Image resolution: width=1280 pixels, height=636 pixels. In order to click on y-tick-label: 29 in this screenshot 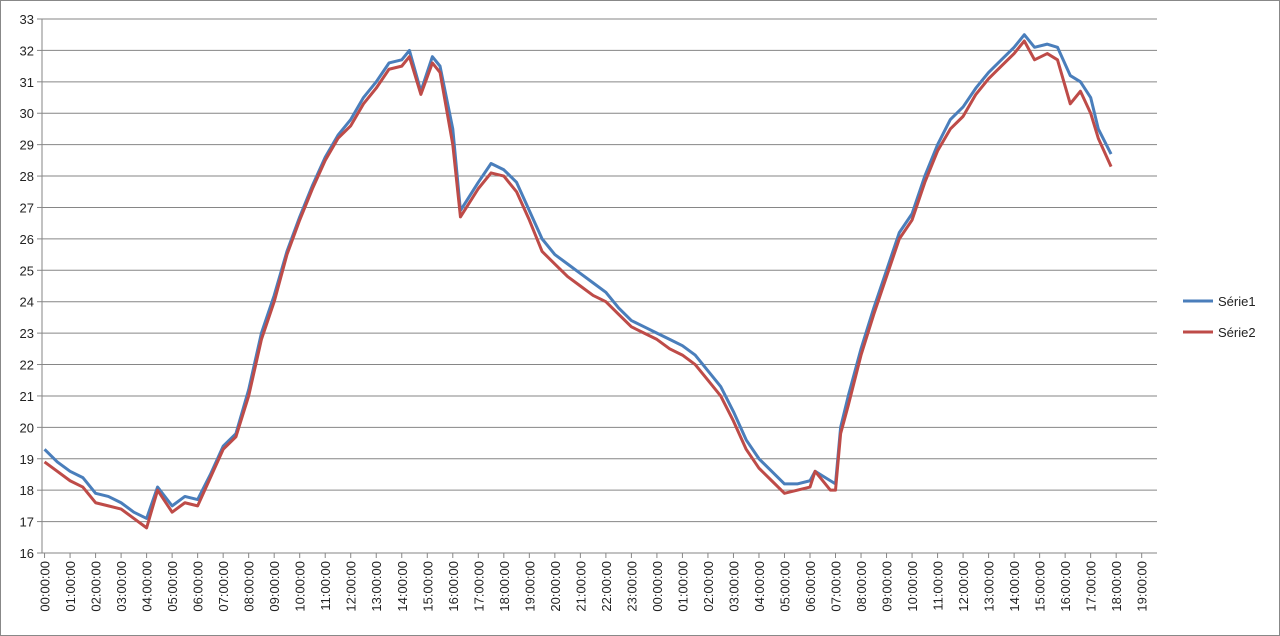, I will do `click(27, 145)`.